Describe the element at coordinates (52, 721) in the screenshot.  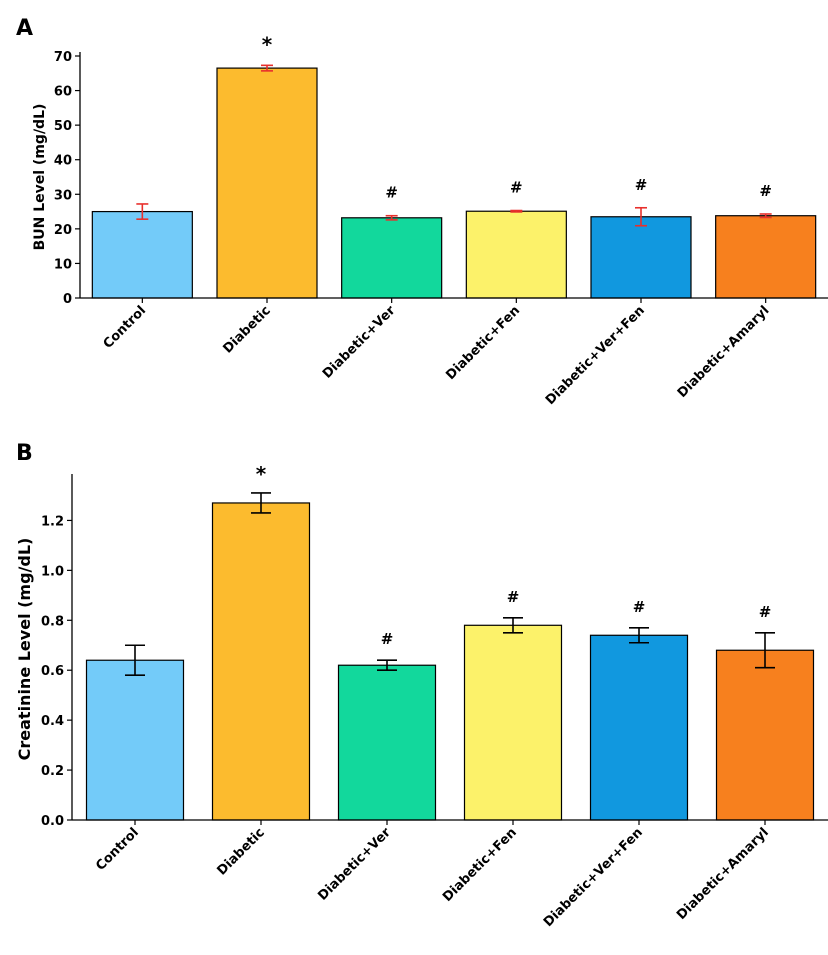
I see `y-tick-label: 0.4` at that location.